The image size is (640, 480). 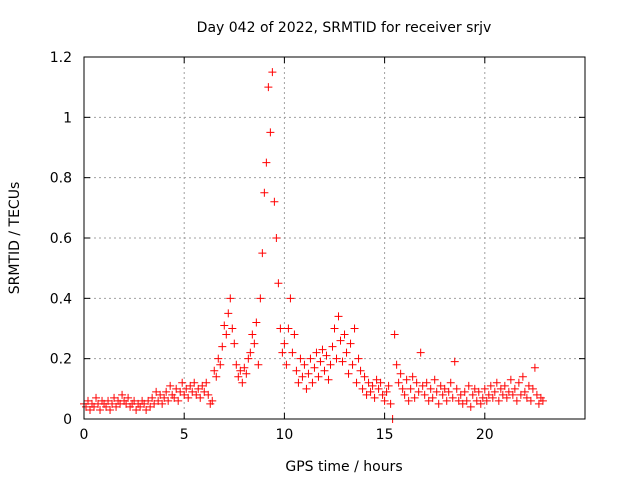 I want to click on y-axis-label: SRMTID / TECUs, so click(x=15, y=238).